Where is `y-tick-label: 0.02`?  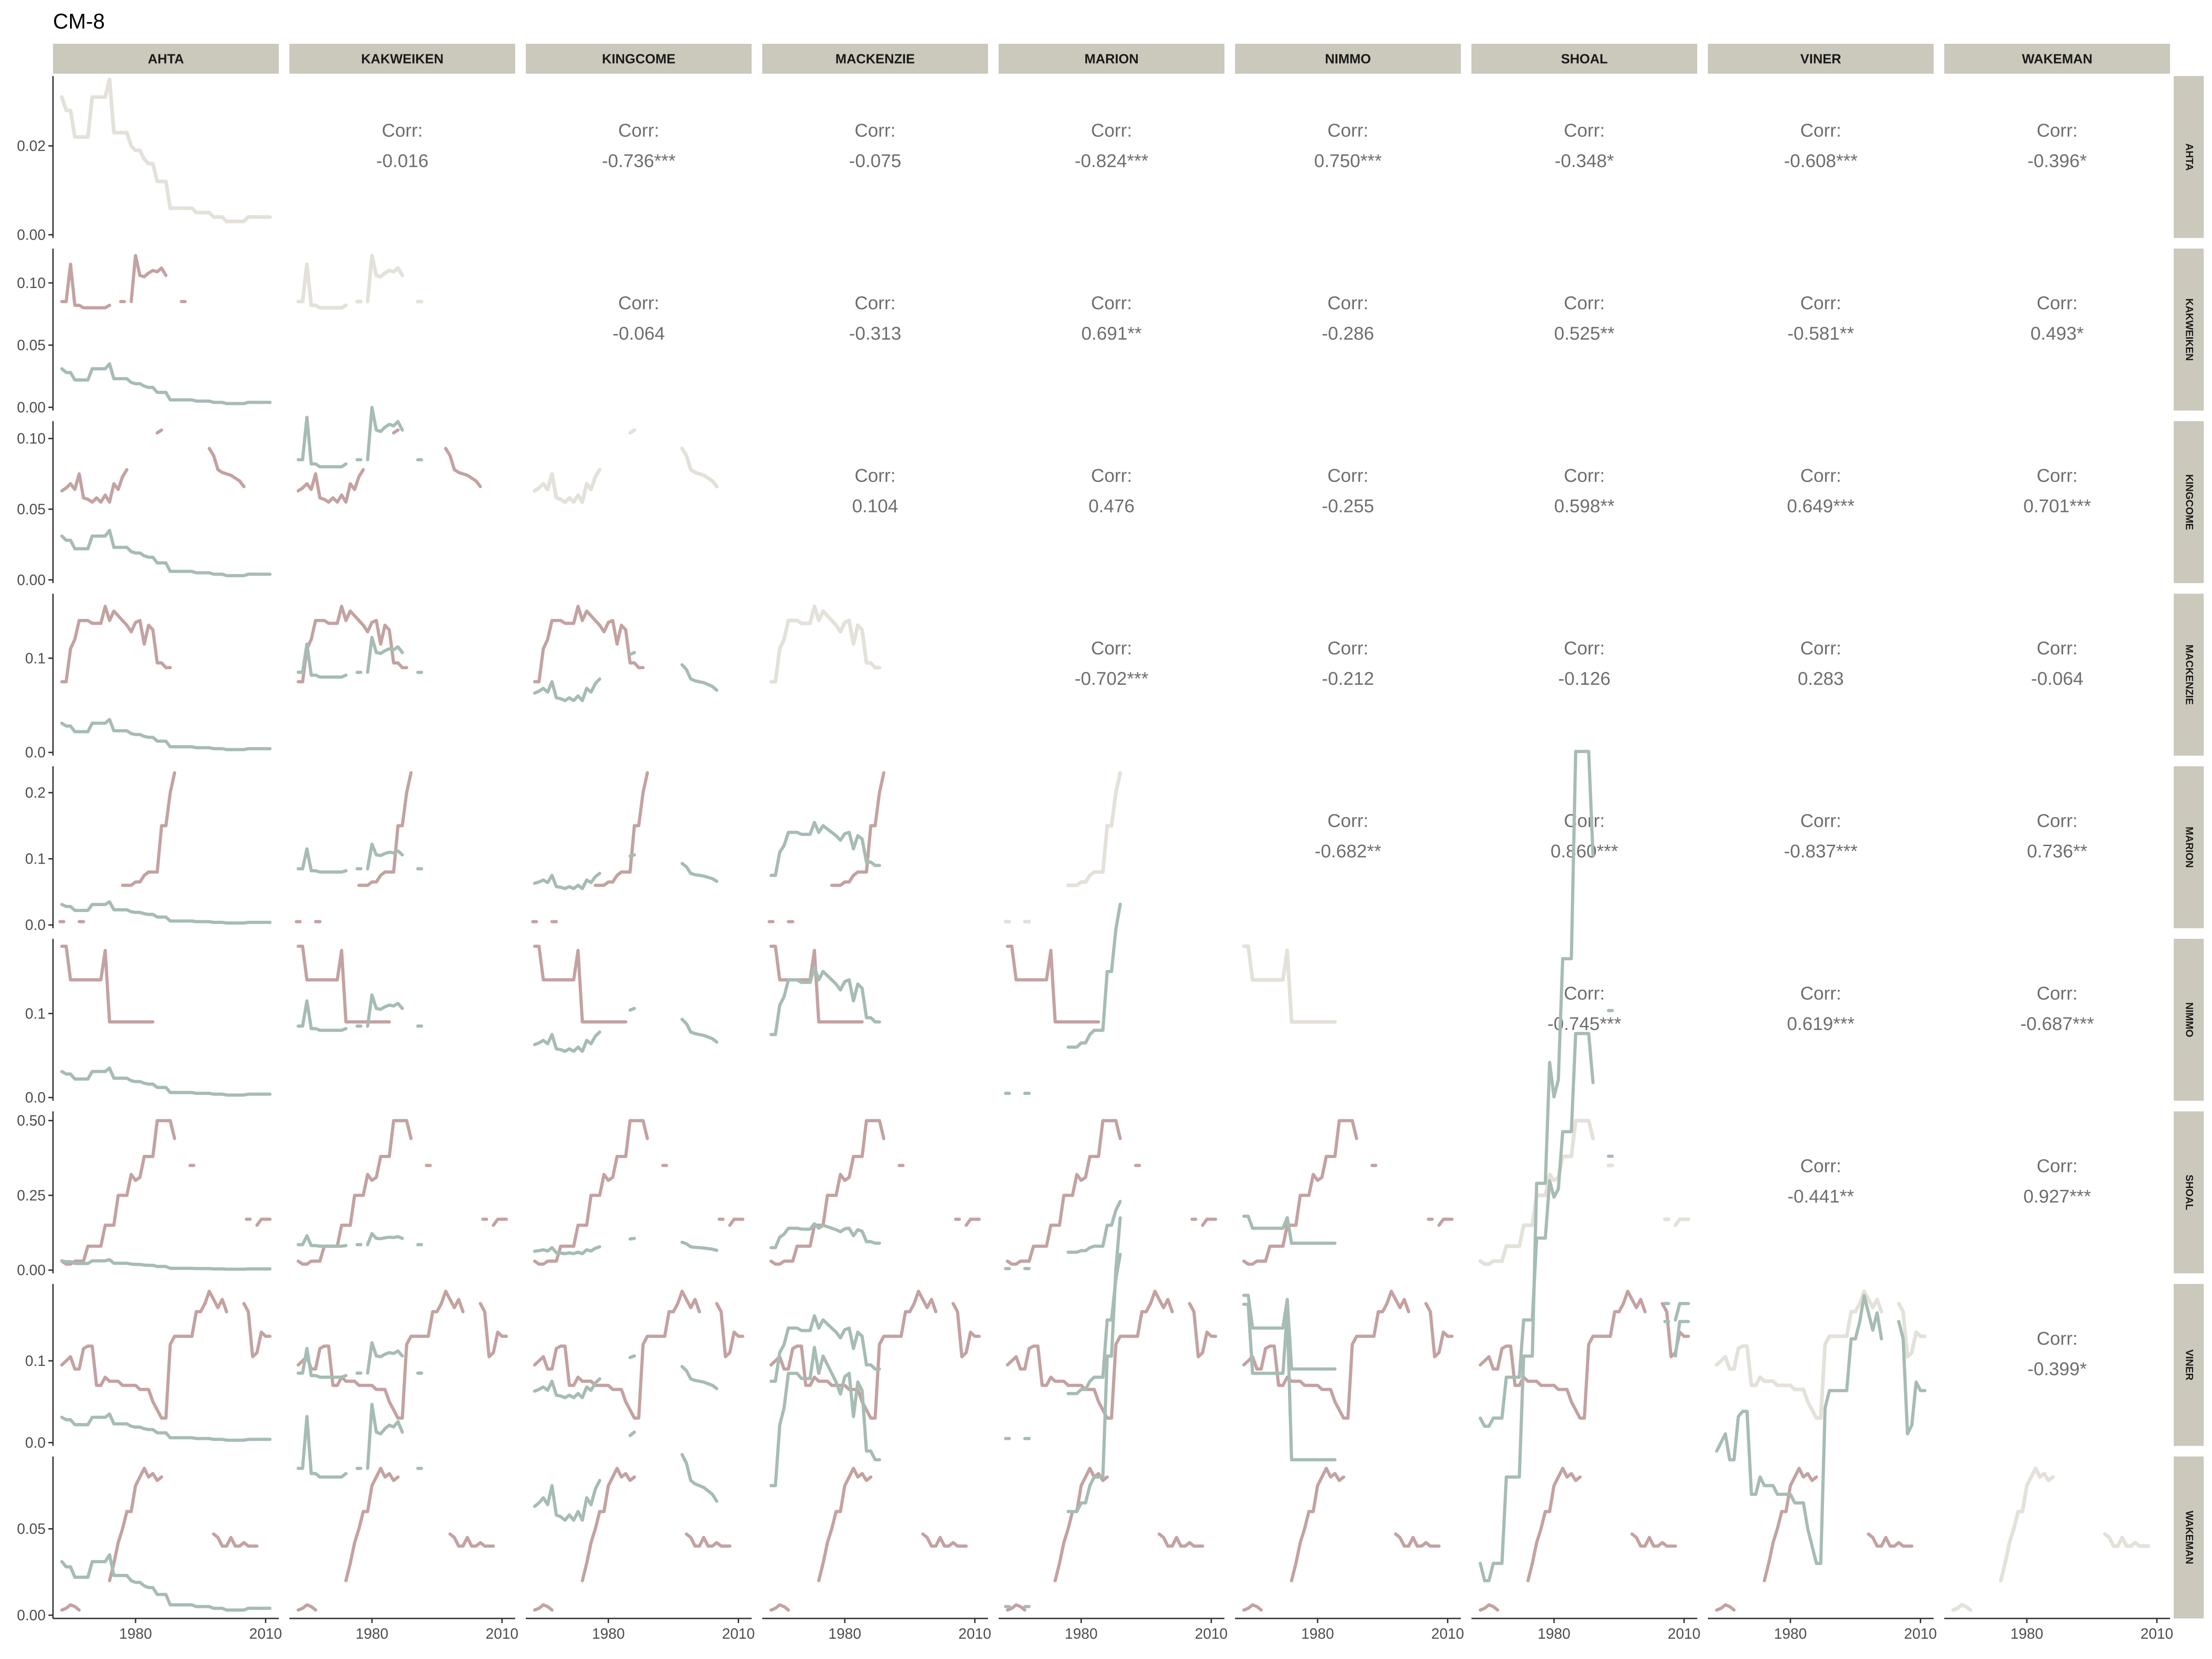
y-tick-label: 0.02 is located at coordinates (31, 146).